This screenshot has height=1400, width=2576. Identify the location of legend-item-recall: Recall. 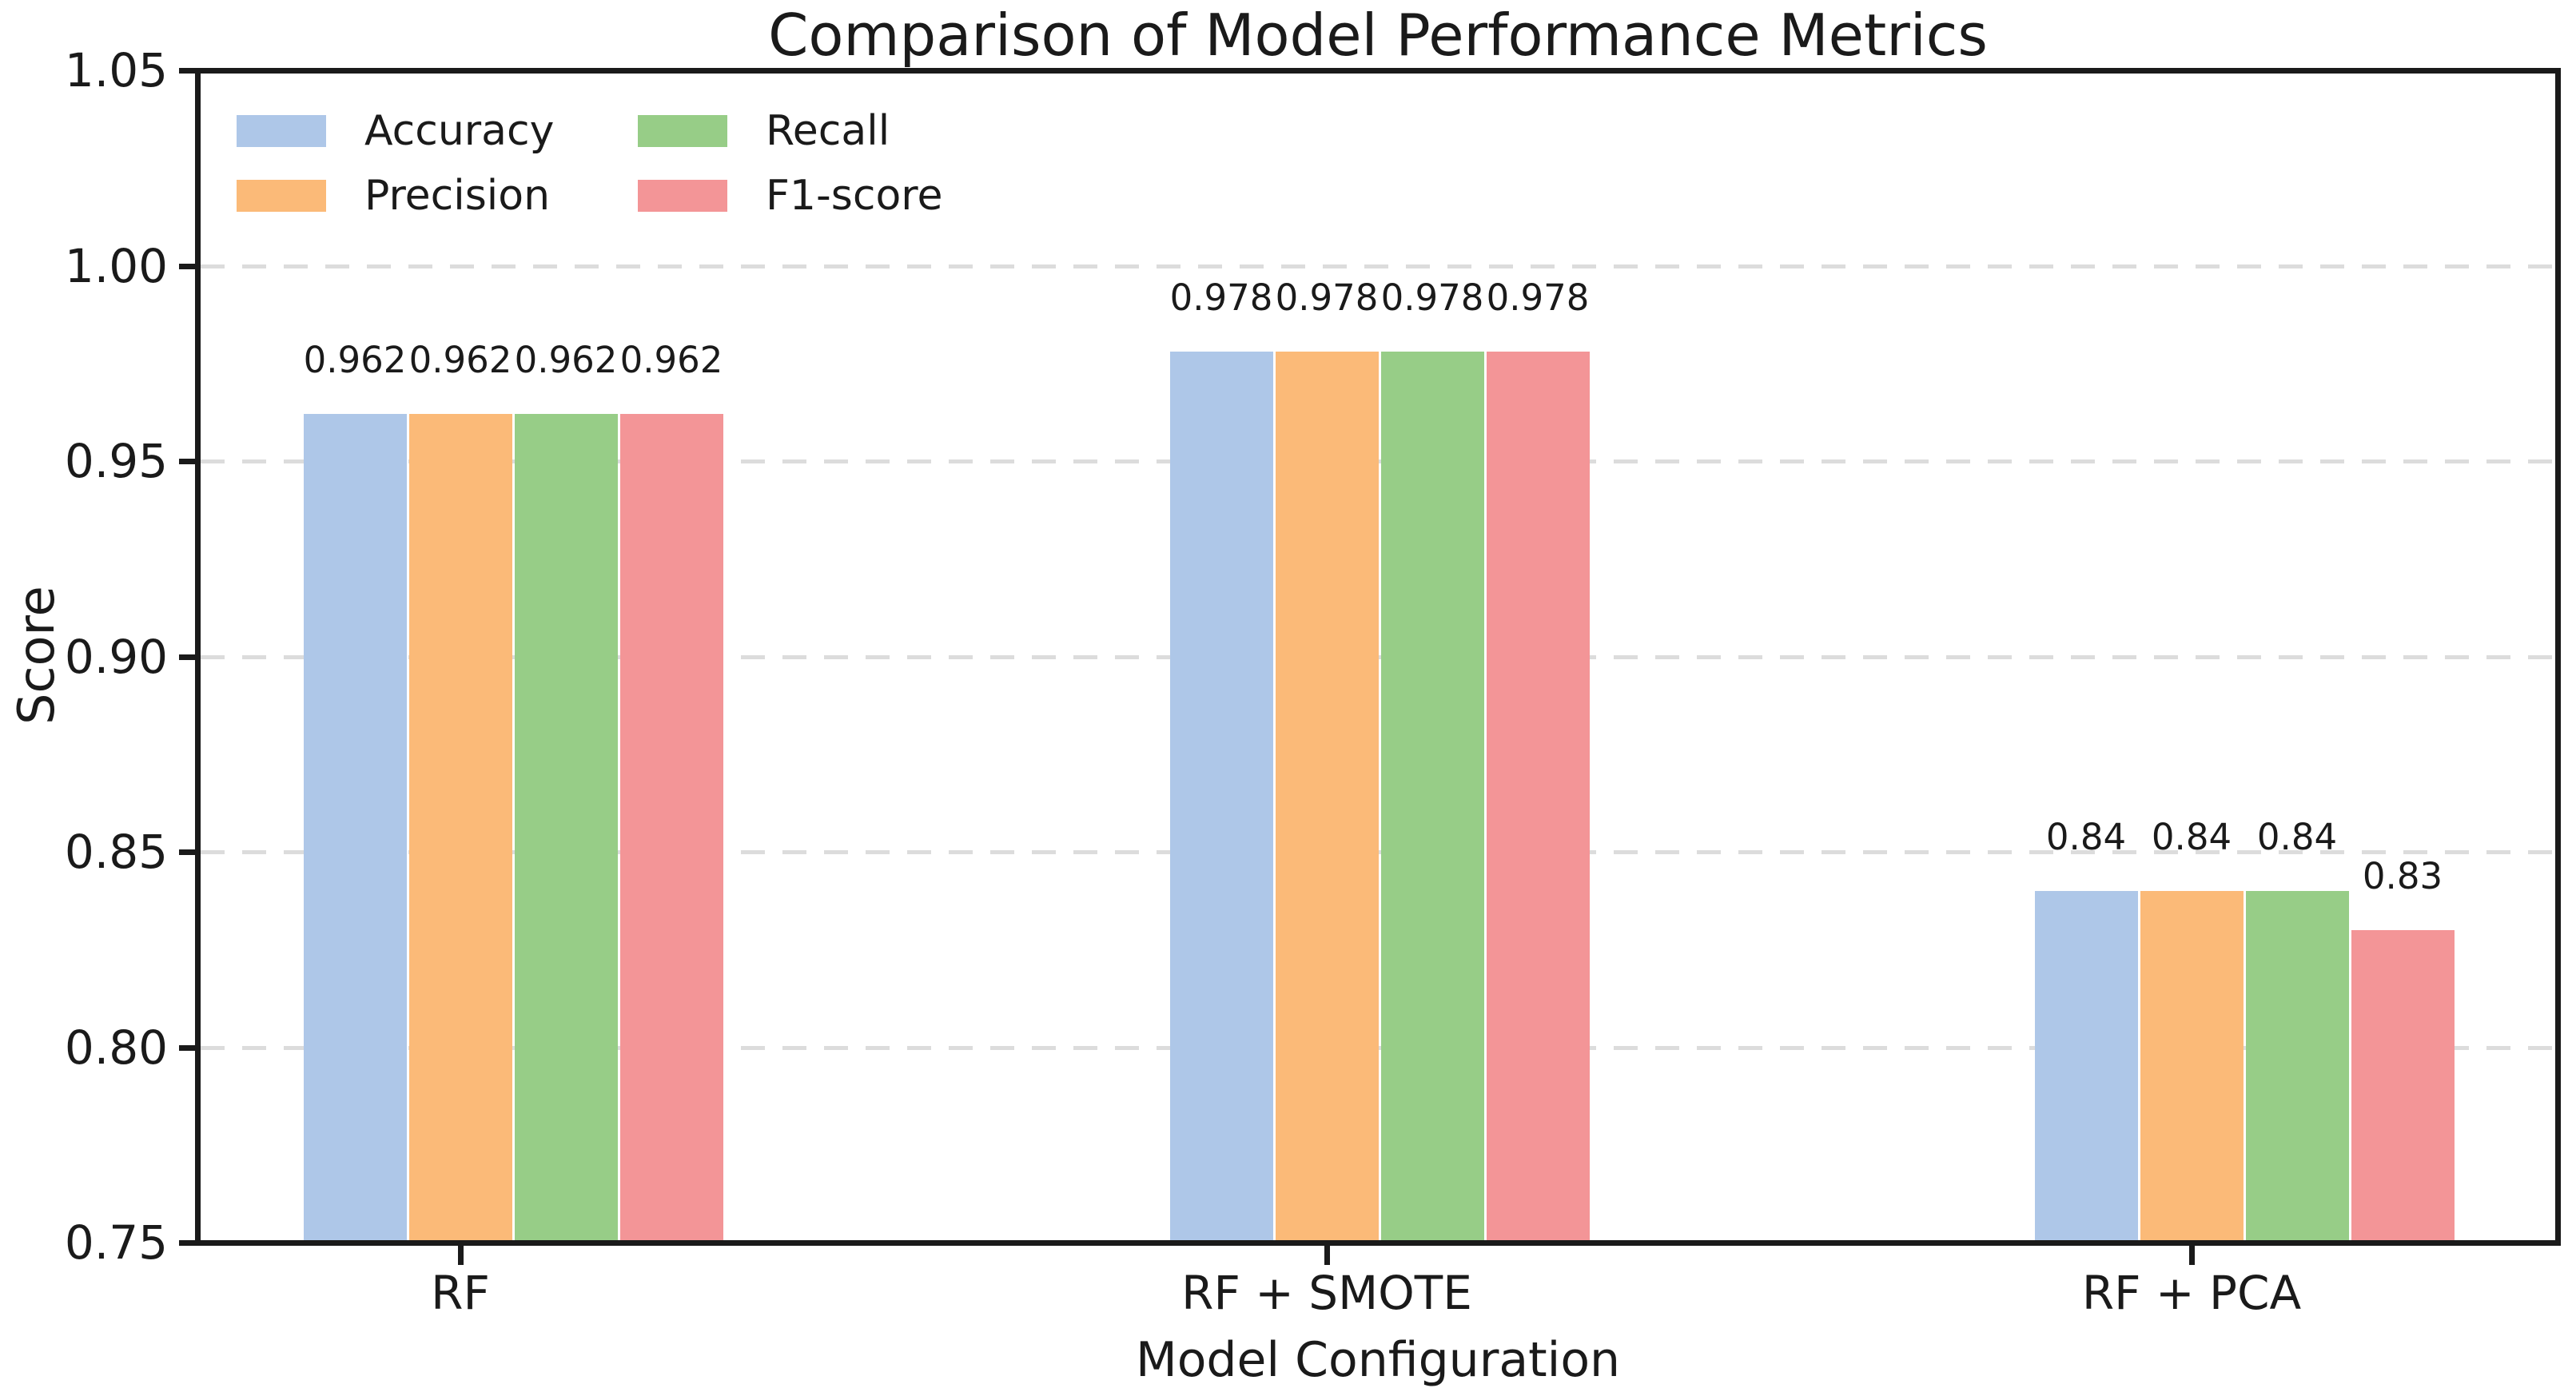
(838, 131).